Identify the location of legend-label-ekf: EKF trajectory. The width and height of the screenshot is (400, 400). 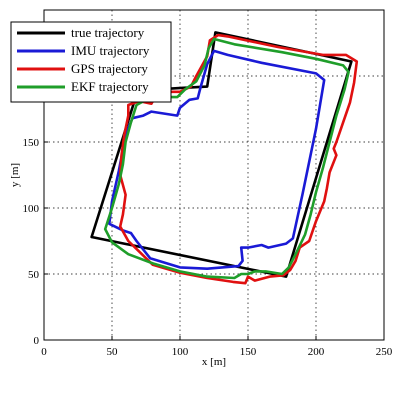
(110, 86).